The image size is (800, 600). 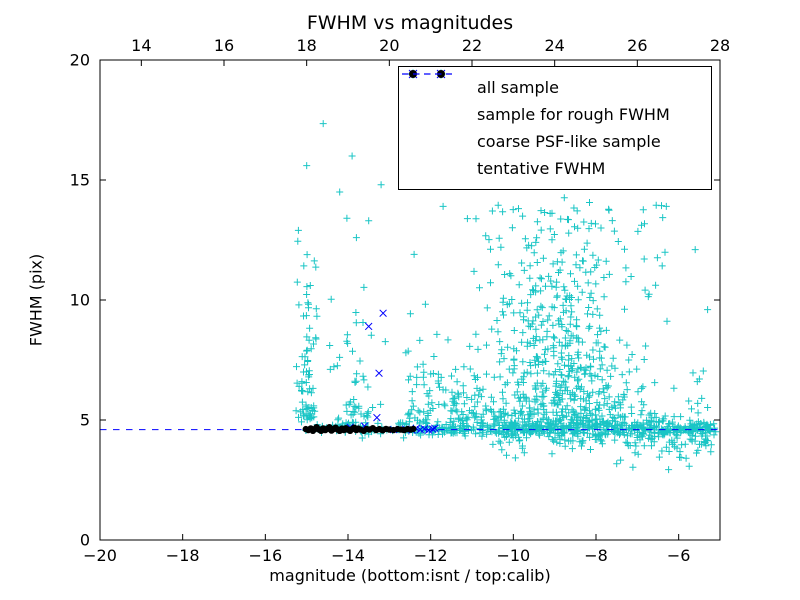 What do you see at coordinates (679, 555) in the screenshot?
I see `svg-text: −6` at bounding box center [679, 555].